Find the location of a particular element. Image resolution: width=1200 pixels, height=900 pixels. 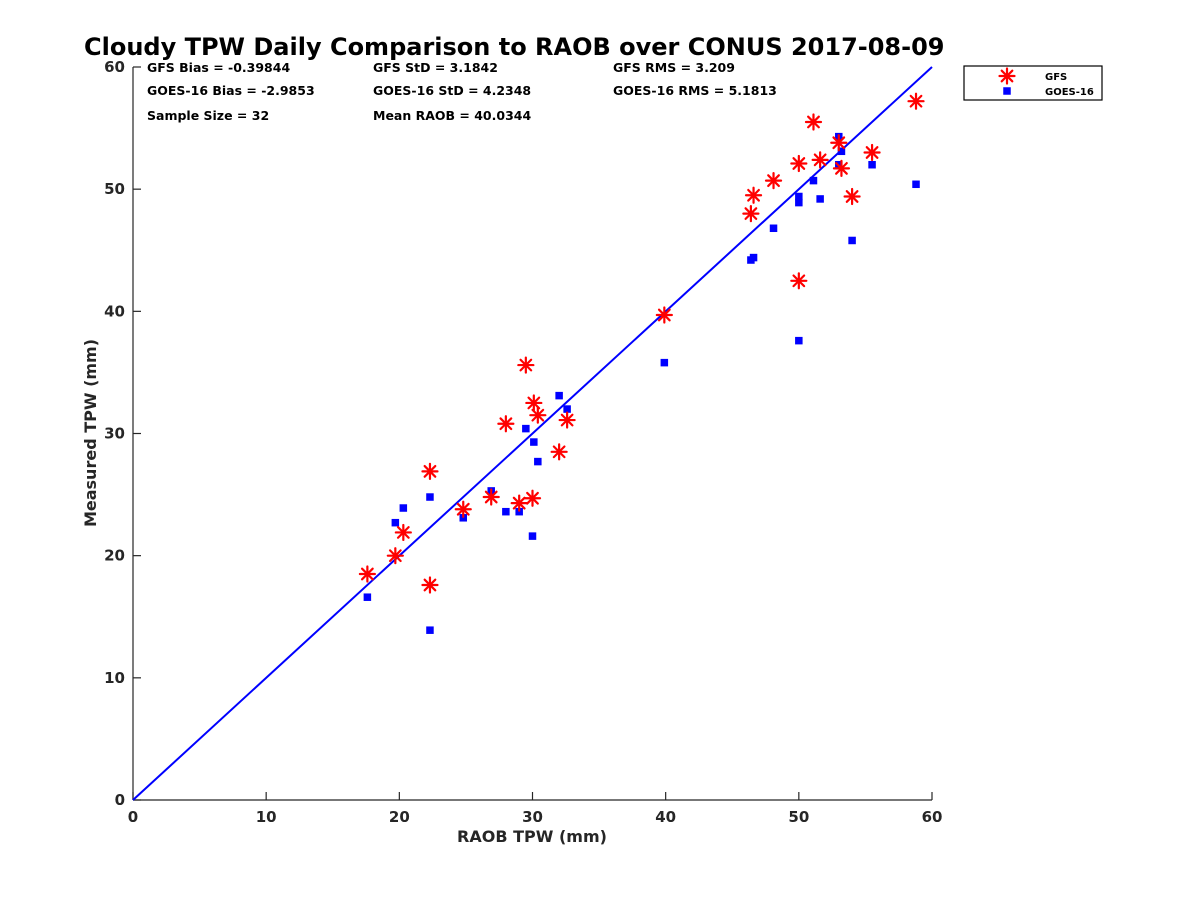

x-tick-label: 10 is located at coordinates (266, 817).